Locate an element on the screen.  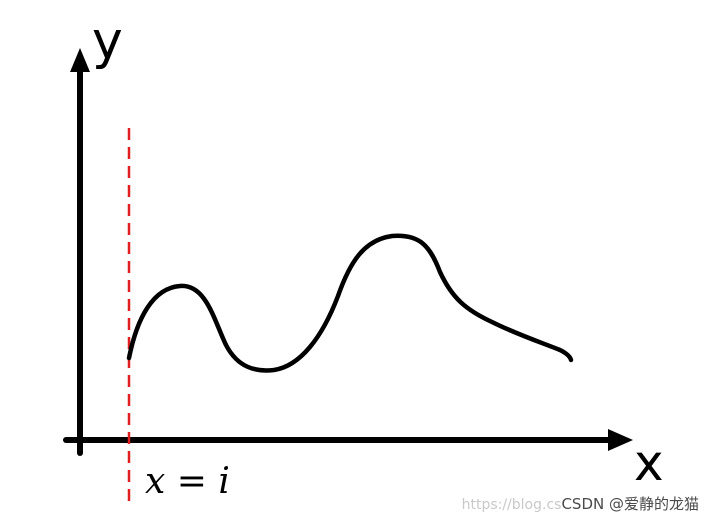
marker-label: x = i is located at coordinates (187, 481).